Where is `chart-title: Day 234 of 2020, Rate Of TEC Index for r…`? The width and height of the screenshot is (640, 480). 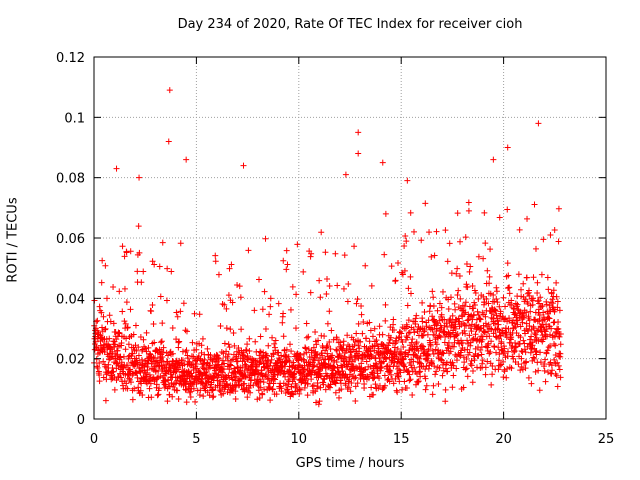 chart-title: Day 234 of 2020, Rate Of TEC Index for r… is located at coordinates (350, 24).